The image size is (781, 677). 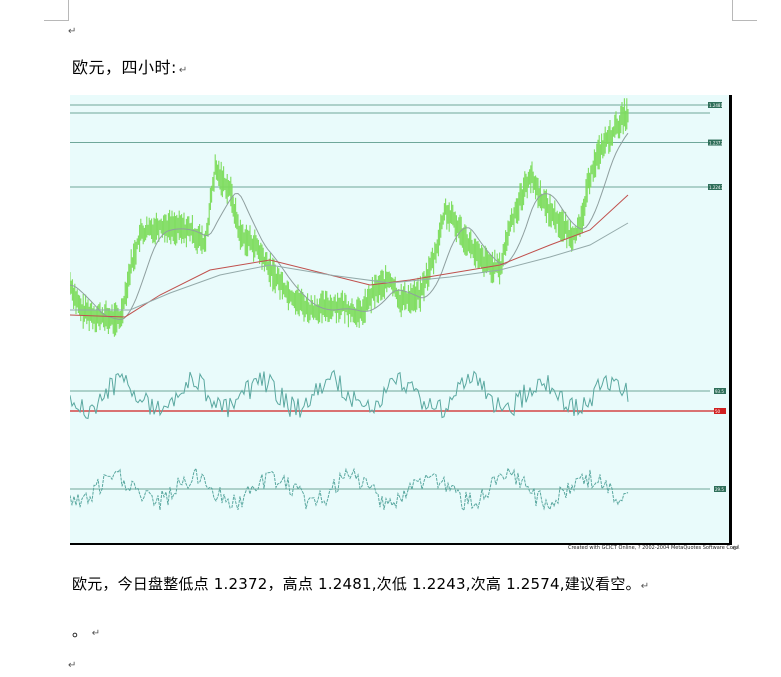 I want to click on price-level-label: 1.2243, so click(x=716, y=187).